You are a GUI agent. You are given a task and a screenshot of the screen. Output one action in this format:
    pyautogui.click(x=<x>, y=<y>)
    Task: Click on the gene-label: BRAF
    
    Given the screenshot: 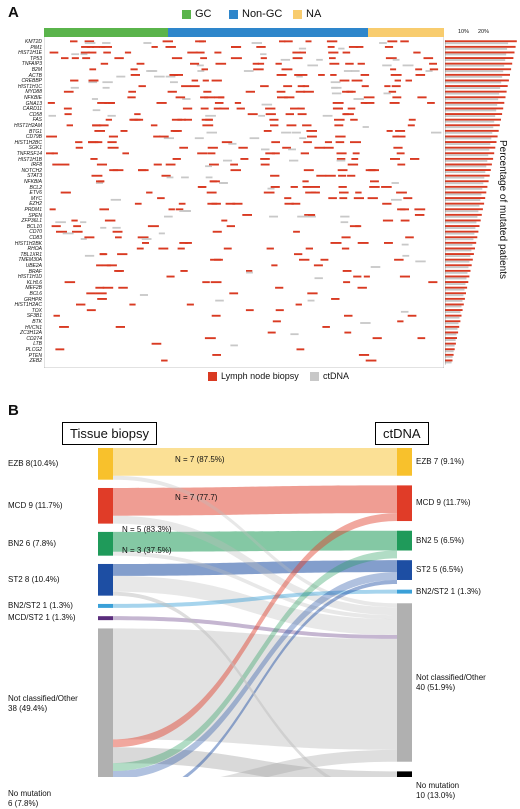 What is the action you would take?
    pyautogui.click(x=35, y=271)
    